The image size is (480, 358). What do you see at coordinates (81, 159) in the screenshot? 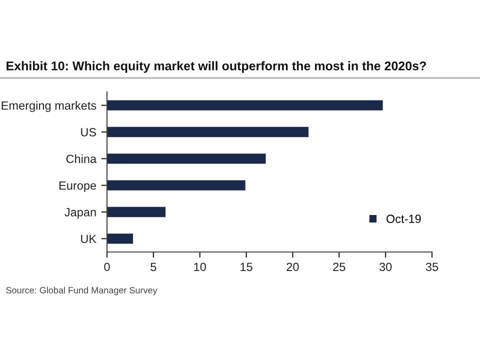
I see `y-tick-label: China` at bounding box center [81, 159].